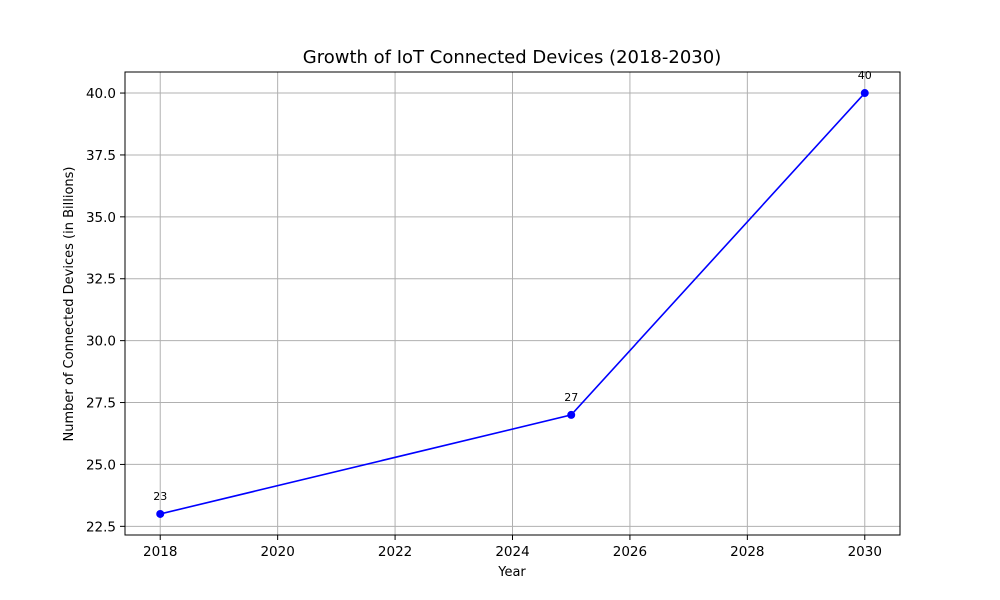  Describe the element at coordinates (511, 572) in the screenshot. I see `x-axis-label: Year` at that location.